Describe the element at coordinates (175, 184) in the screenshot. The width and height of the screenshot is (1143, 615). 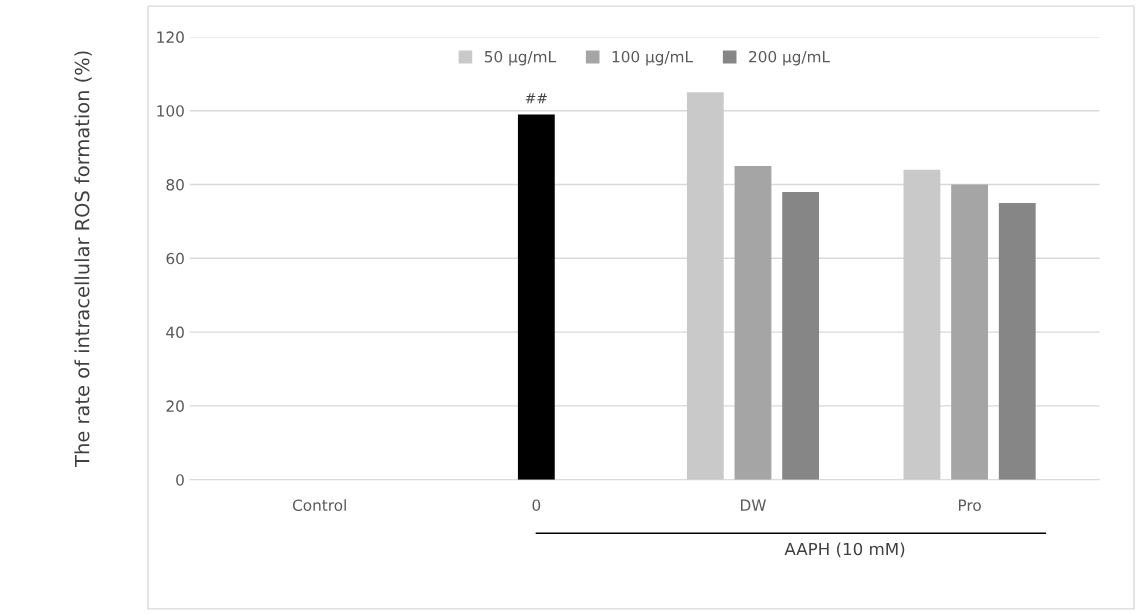
I see `y-tick-label: 80` at that location.